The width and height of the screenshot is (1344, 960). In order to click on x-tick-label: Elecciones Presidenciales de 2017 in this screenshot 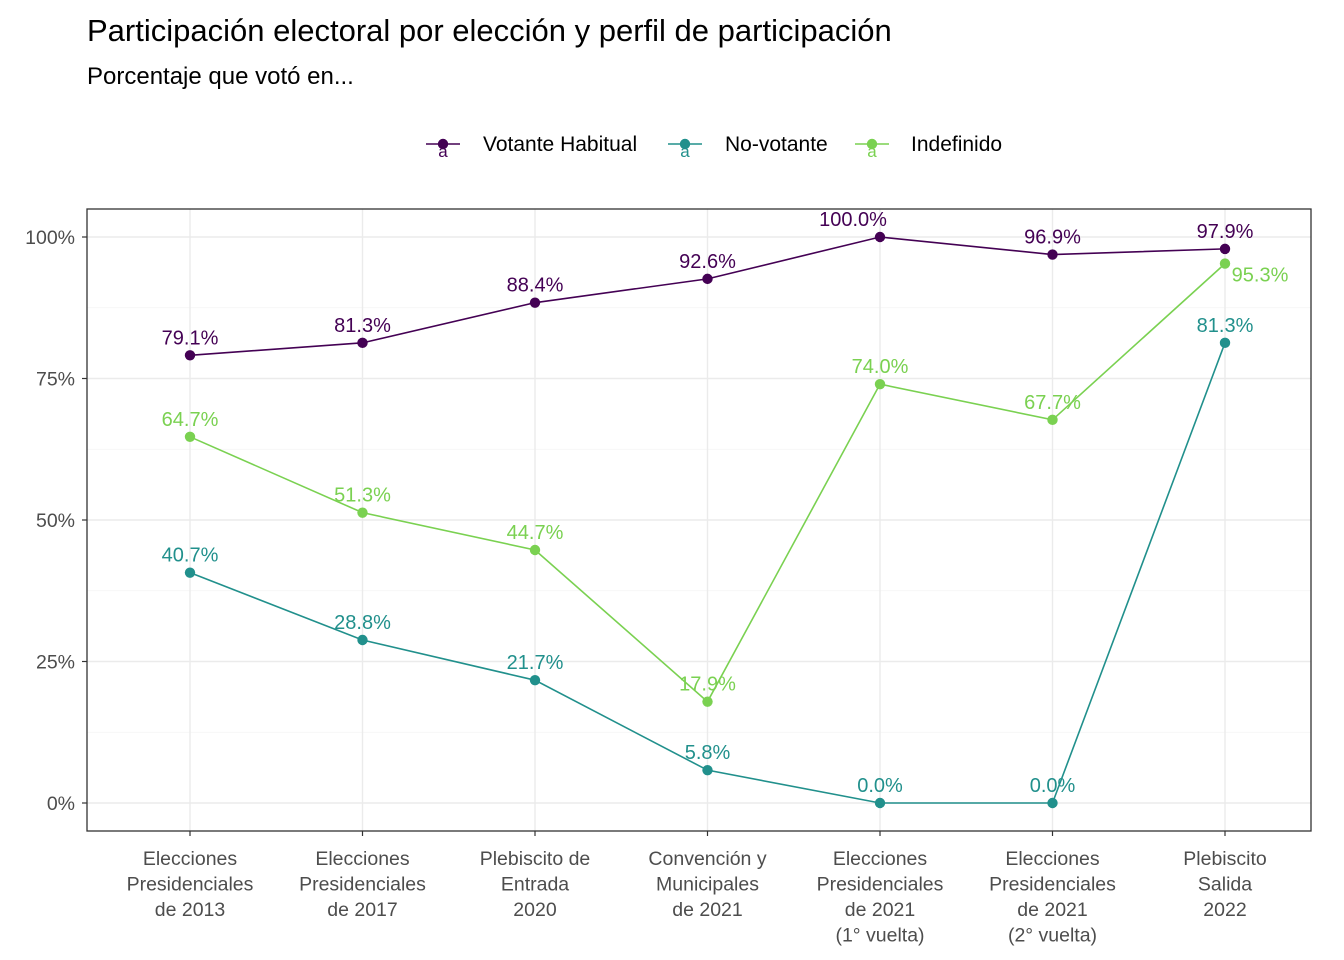, I will do `click(362, 884)`.